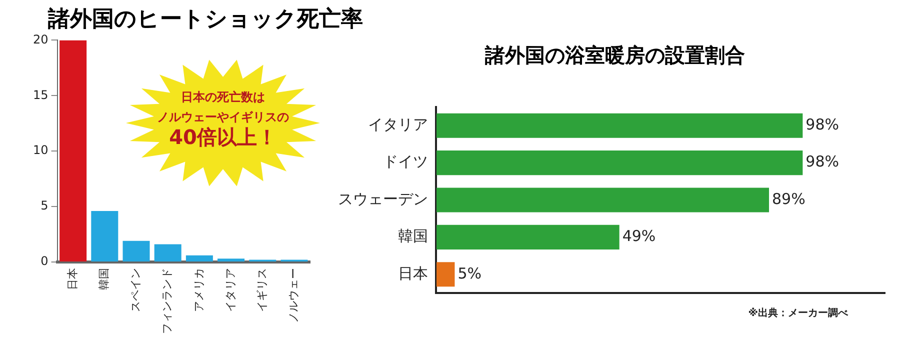  I want to click on x-tick-label: イギリス, so click(261, 290).